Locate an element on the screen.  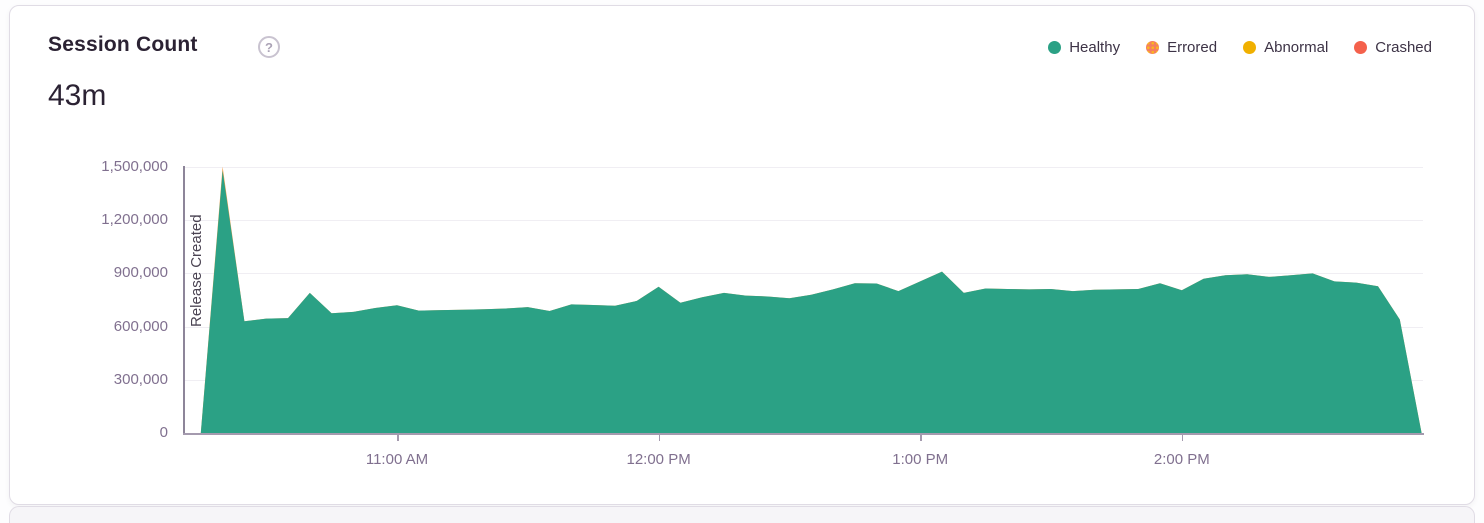
y-axis-label: 300,000 is located at coordinates (140, 379).